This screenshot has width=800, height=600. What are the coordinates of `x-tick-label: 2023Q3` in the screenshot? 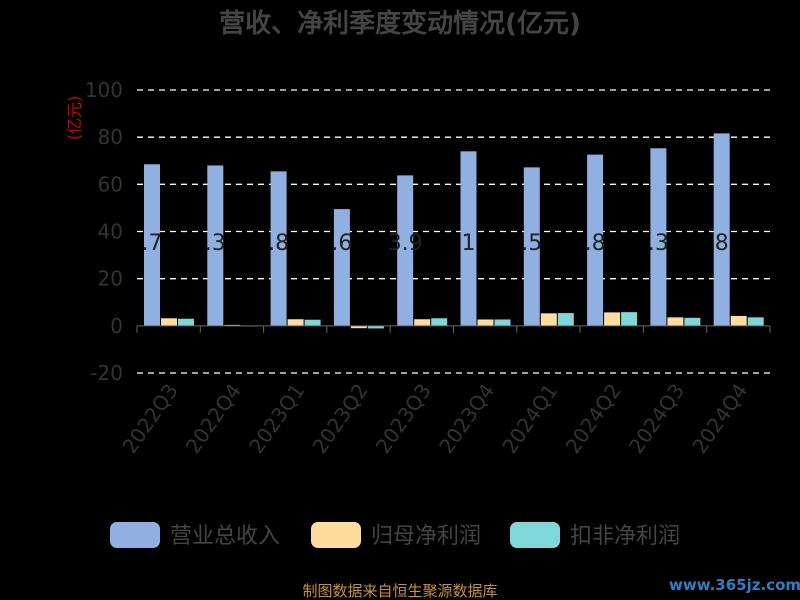 It's located at (403, 418).